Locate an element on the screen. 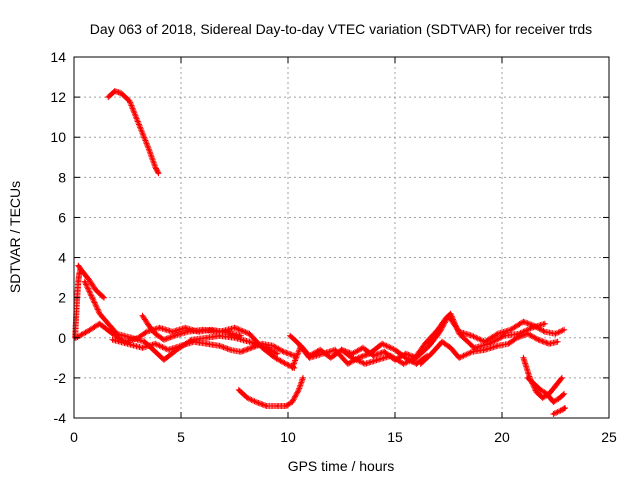  series-arc-p is located at coordinates (559, 411).